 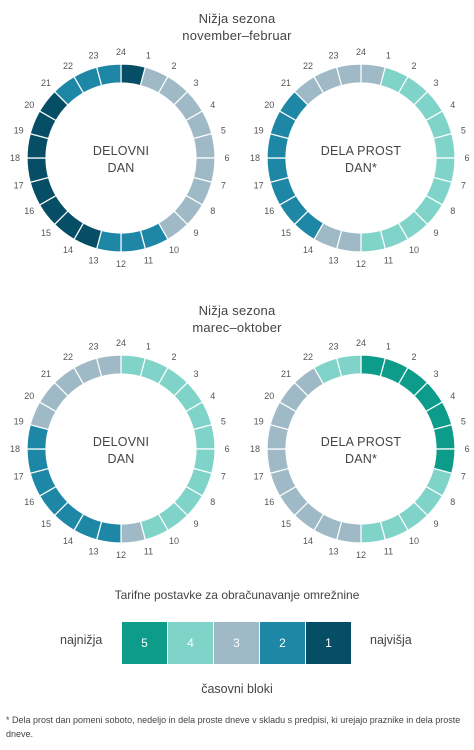 What do you see at coordinates (329, 643) in the screenshot?
I see `legend-cell: 1` at bounding box center [329, 643].